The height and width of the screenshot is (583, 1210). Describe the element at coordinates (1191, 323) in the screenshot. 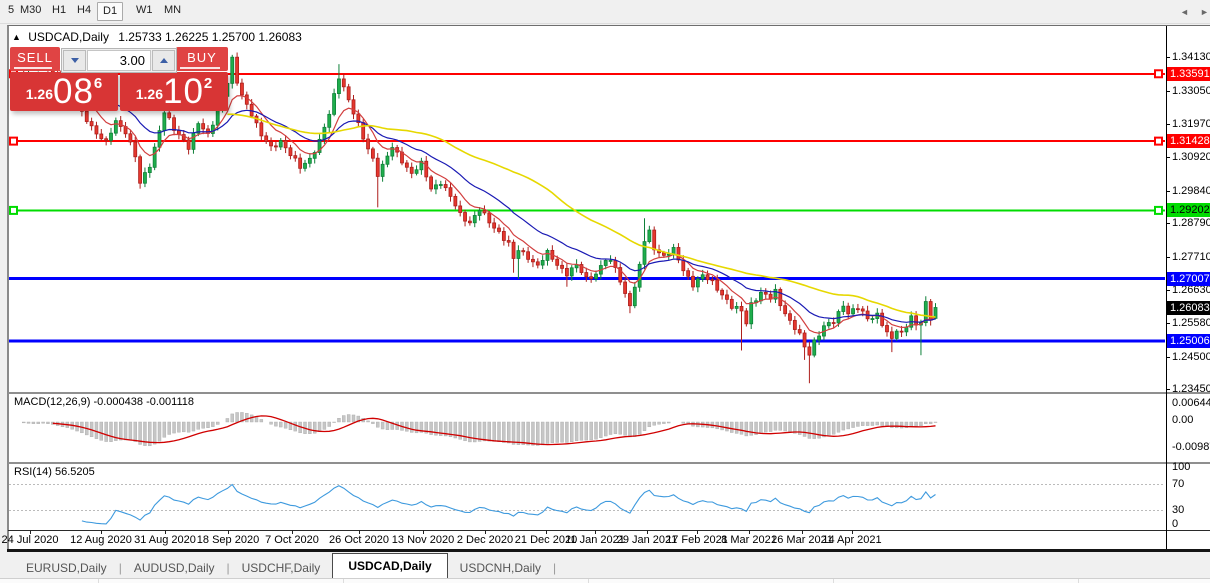

I see `price-axis-tick: 1.25580` at that location.